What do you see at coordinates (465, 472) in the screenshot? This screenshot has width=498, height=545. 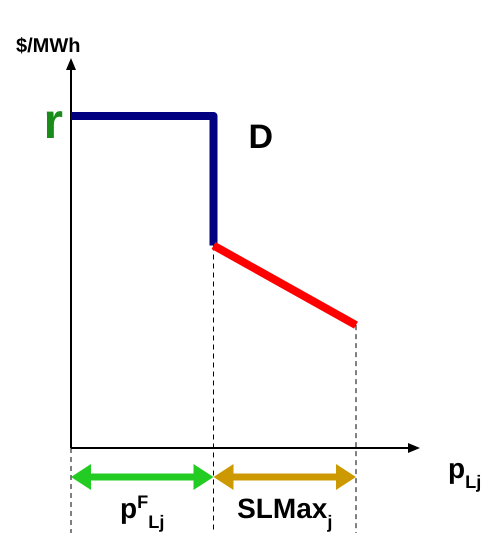 I see `x-axis-title: p$_{Lj}$` at bounding box center [465, 472].